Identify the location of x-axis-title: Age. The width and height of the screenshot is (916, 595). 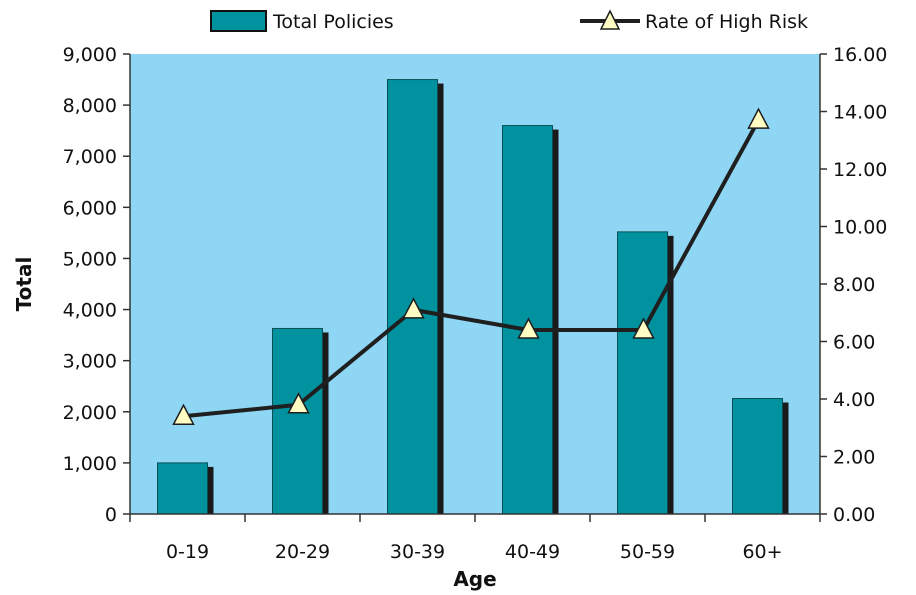
(474, 579).